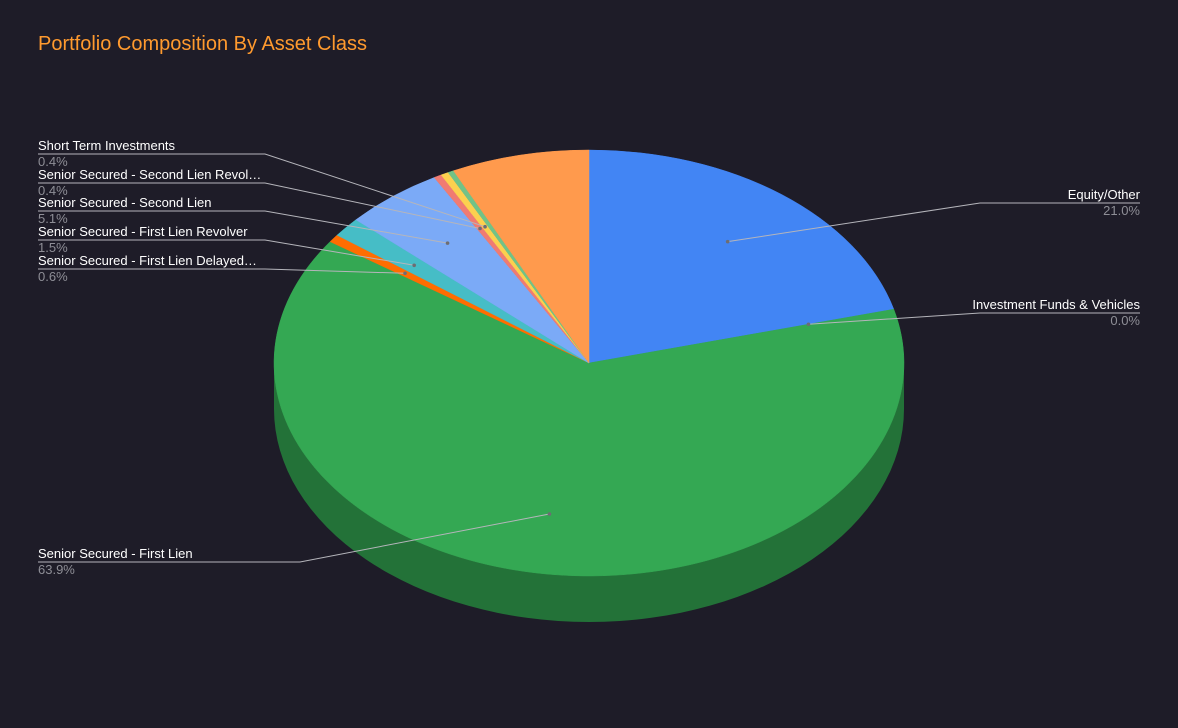 The height and width of the screenshot is (728, 1178). What do you see at coordinates (115, 553) in the screenshot?
I see `slice-label-senior-secured-first-lien: Senior Secured - First Lien` at bounding box center [115, 553].